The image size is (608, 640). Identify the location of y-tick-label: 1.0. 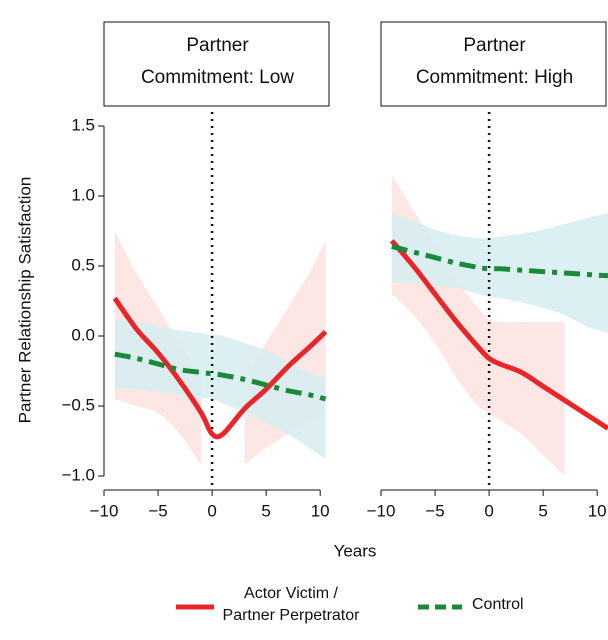
(83, 194).